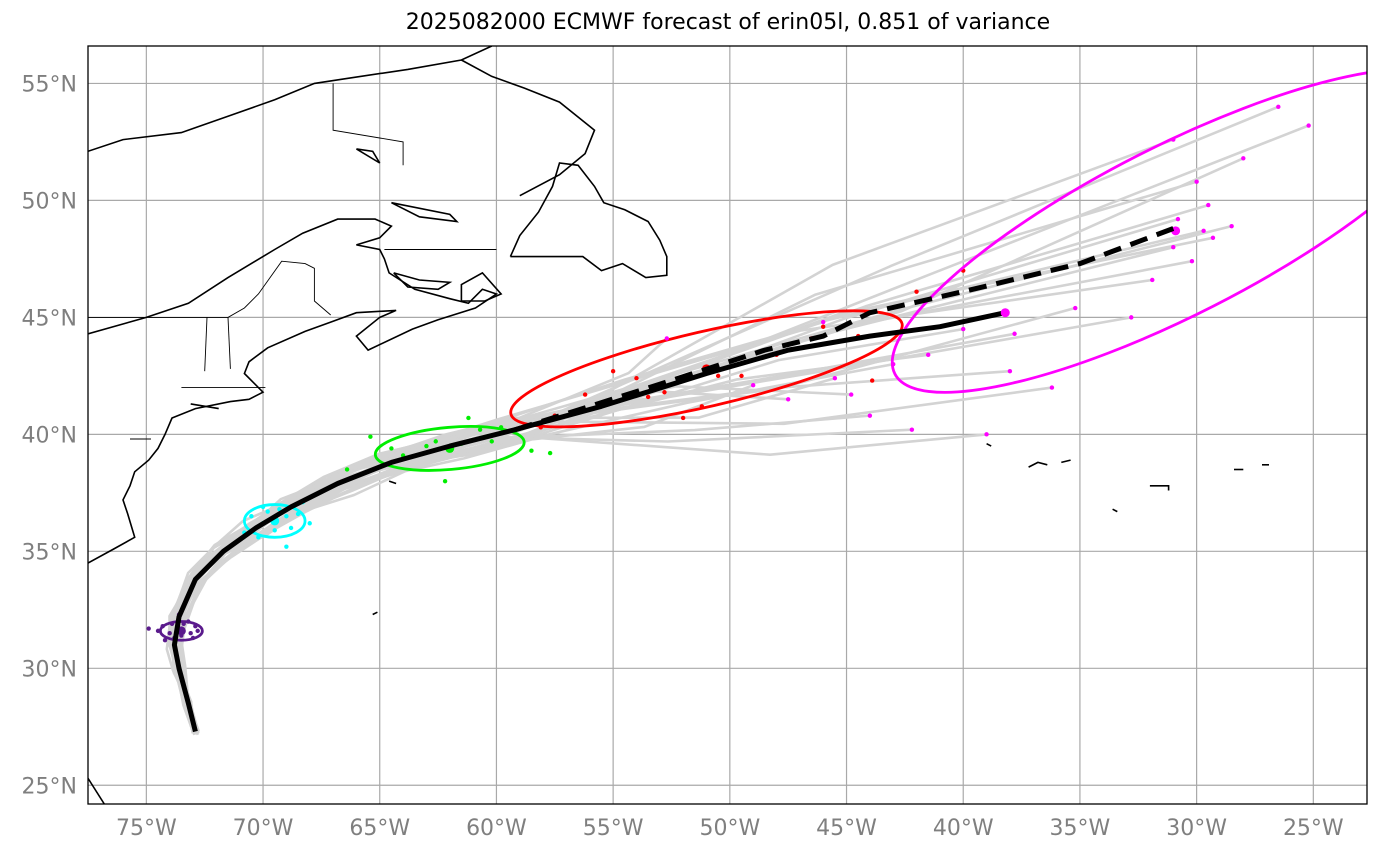 Image resolution: width=1382 pixels, height=854 pixels. What do you see at coordinates (1313, 828) in the screenshot?
I see `lon-tick-label: 25°W` at bounding box center [1313, 828].